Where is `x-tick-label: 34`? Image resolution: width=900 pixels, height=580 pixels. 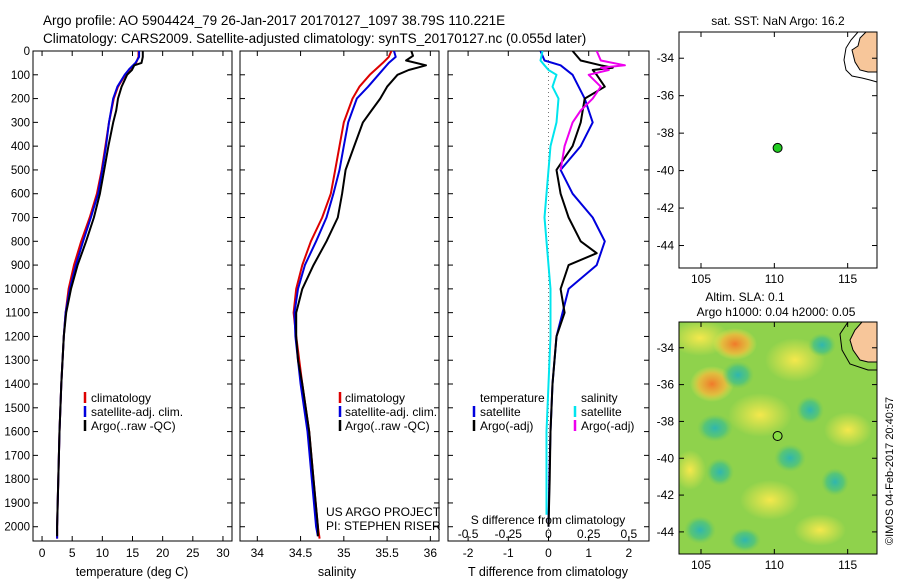
x-tick-label: 34 is located at coordinates (258, 553).